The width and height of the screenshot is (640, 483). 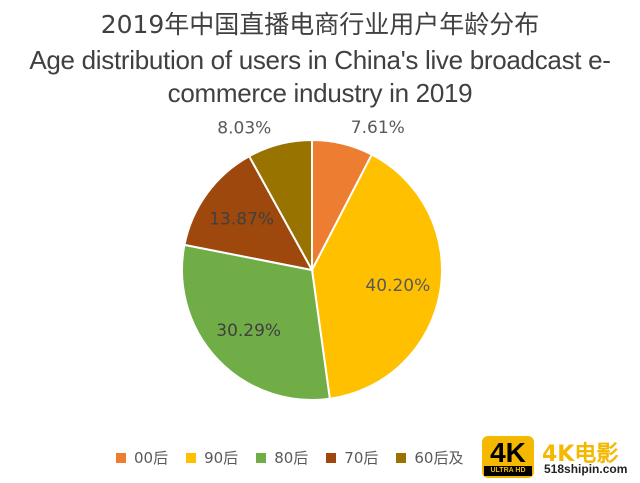 What do you see at coordinates (151, 458) in the screenshot?
I see `legend-label: 00后` at bounding box center [151, 458].